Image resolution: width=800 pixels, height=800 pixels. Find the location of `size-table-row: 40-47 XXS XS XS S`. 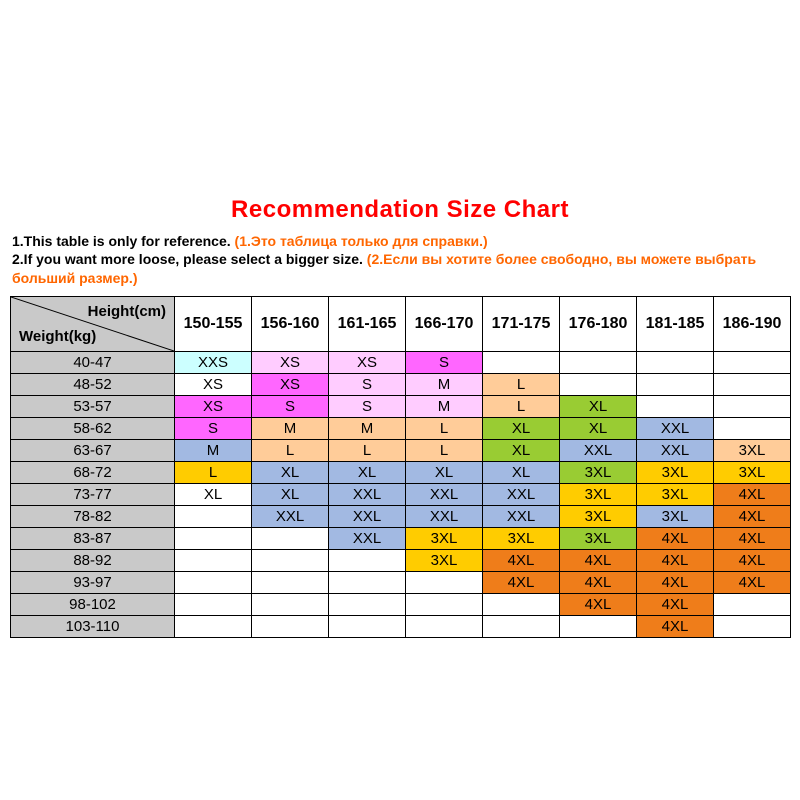

size-table-row: 40-47 XXS XS XS S is located at coordinates (400, 363).